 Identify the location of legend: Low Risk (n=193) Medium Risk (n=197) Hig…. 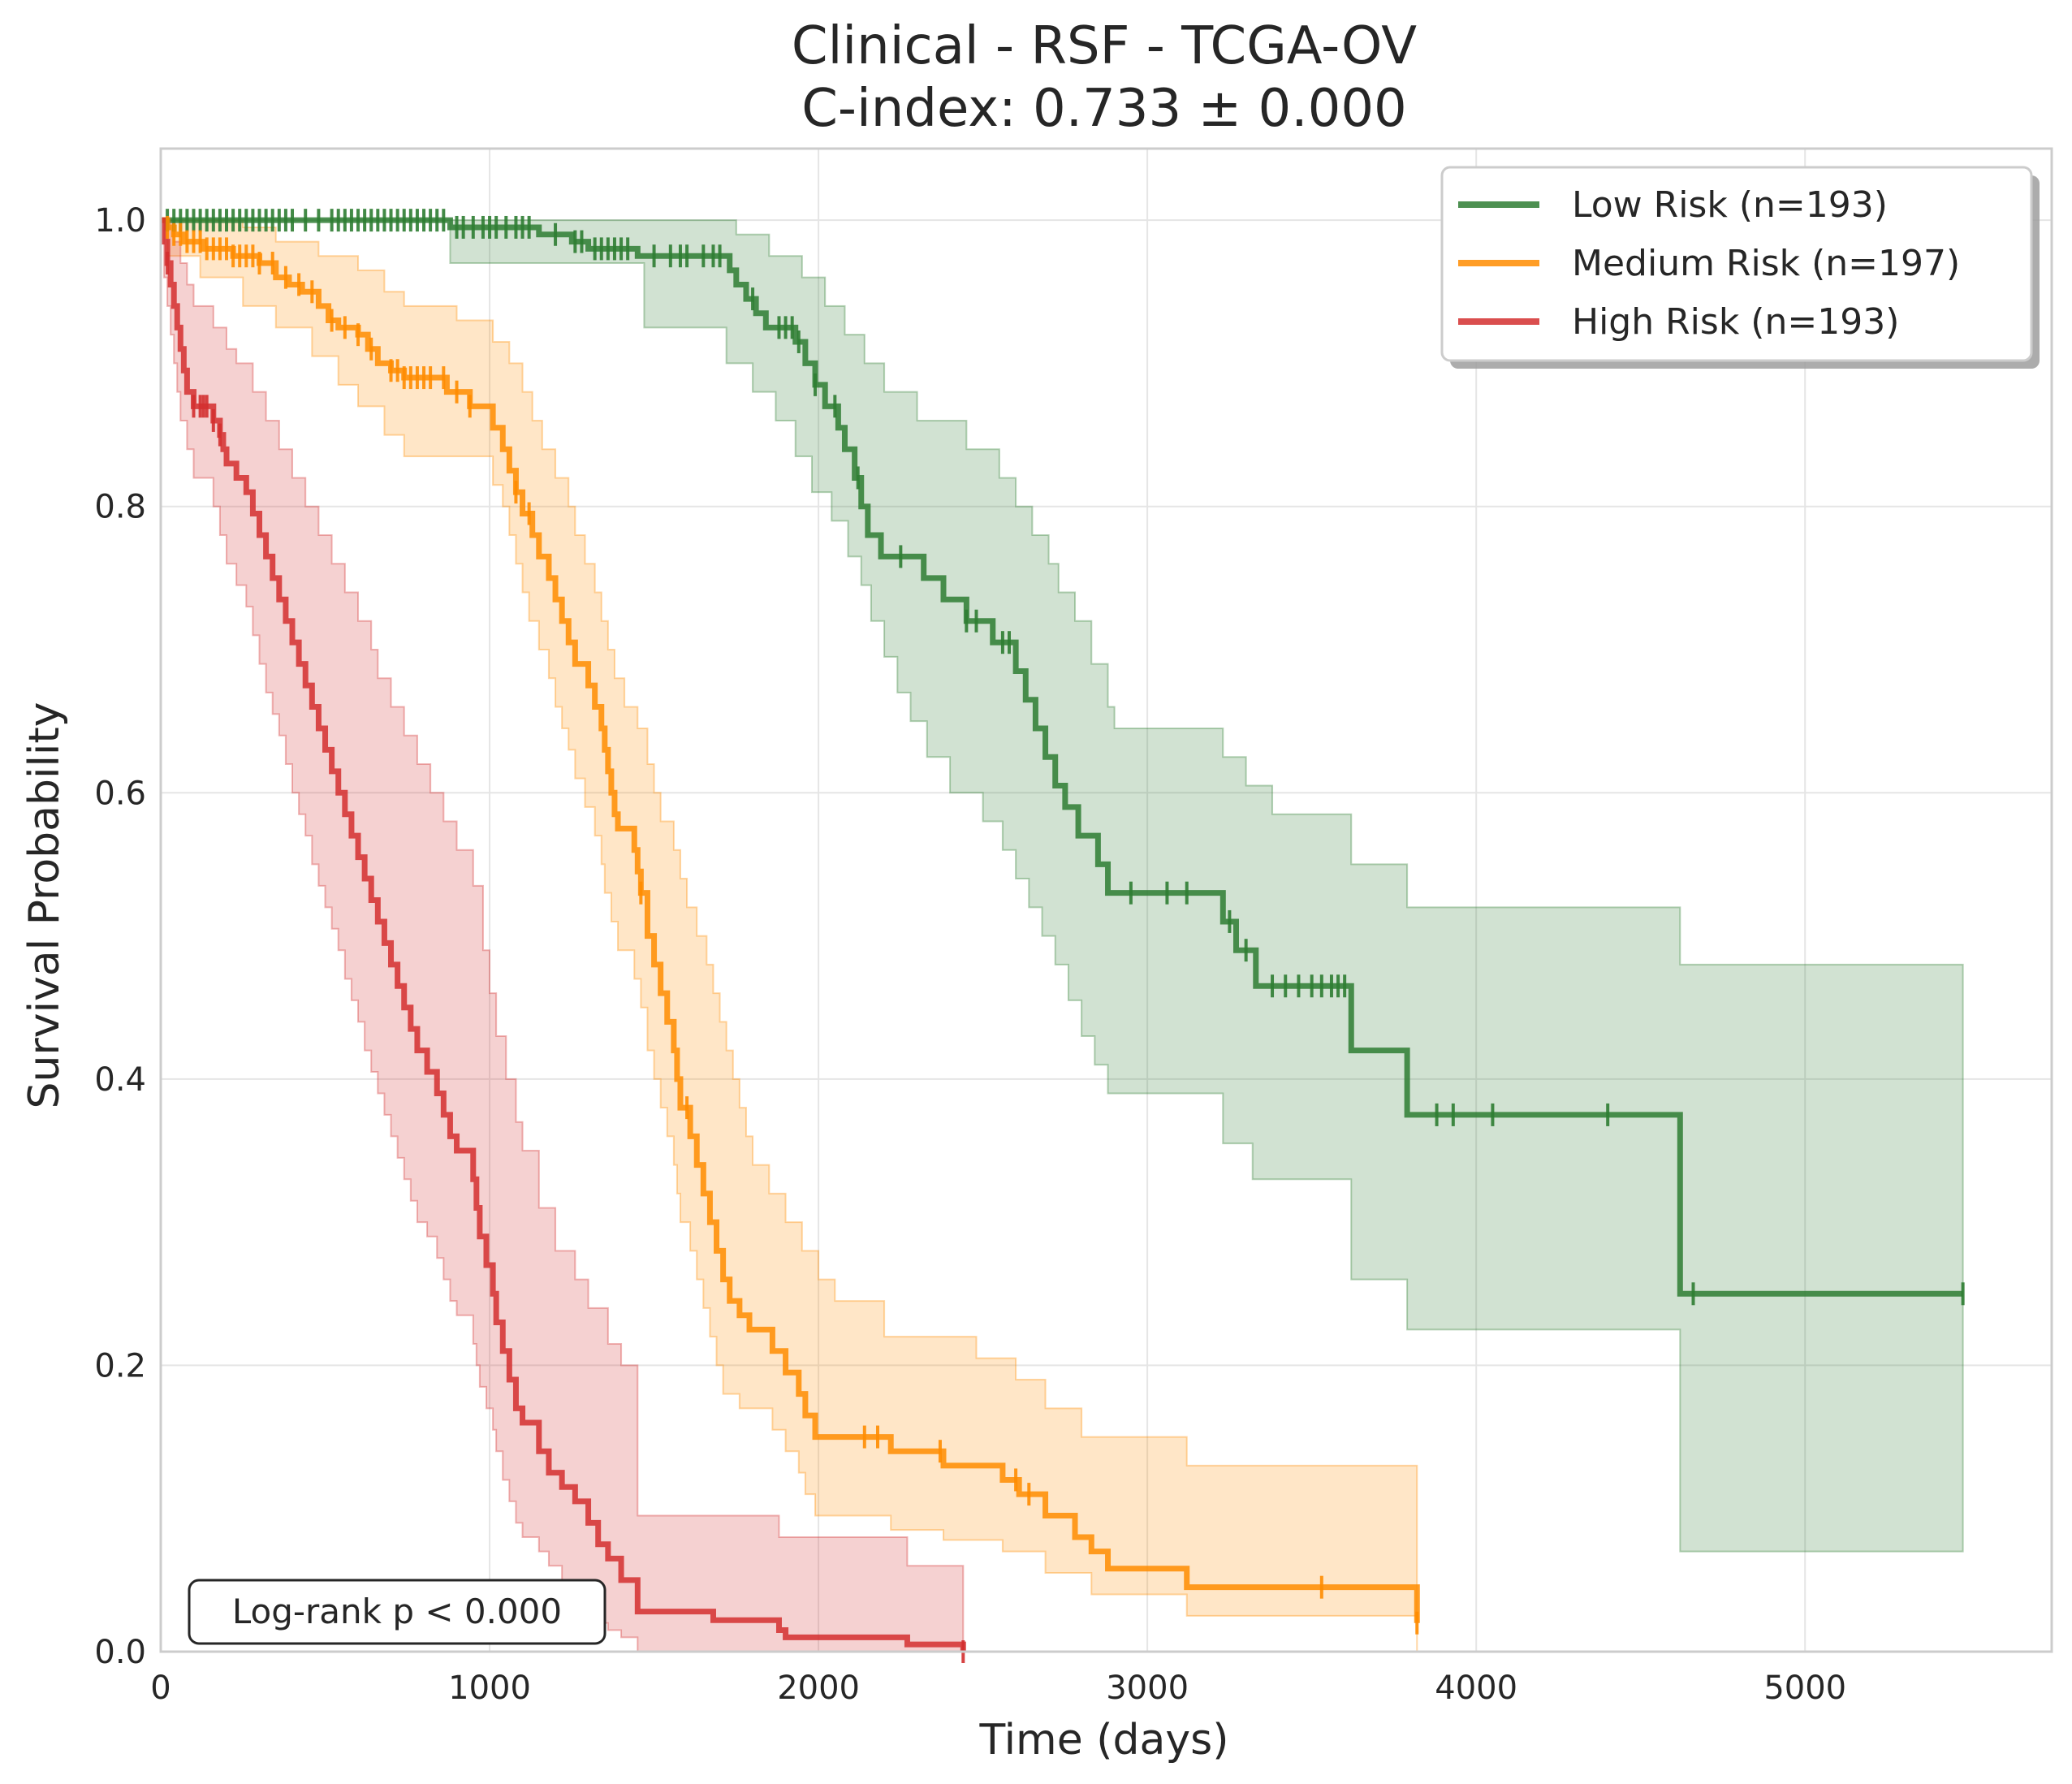
(1740, 267).